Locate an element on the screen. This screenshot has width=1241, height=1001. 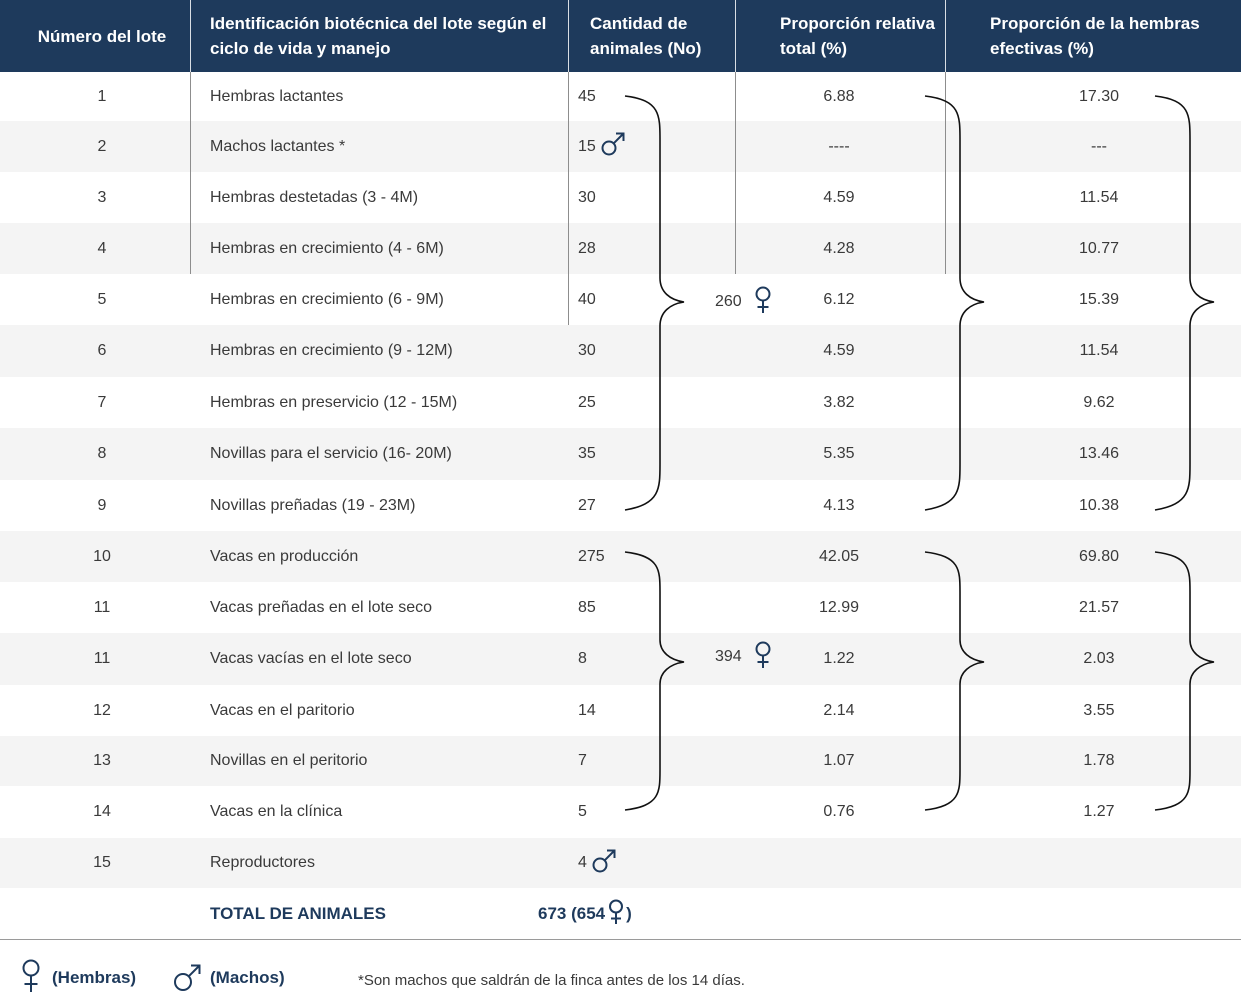
lot-identification-text: Novillas preñadas (19 - 23M) is located at coordinates (313, 505).